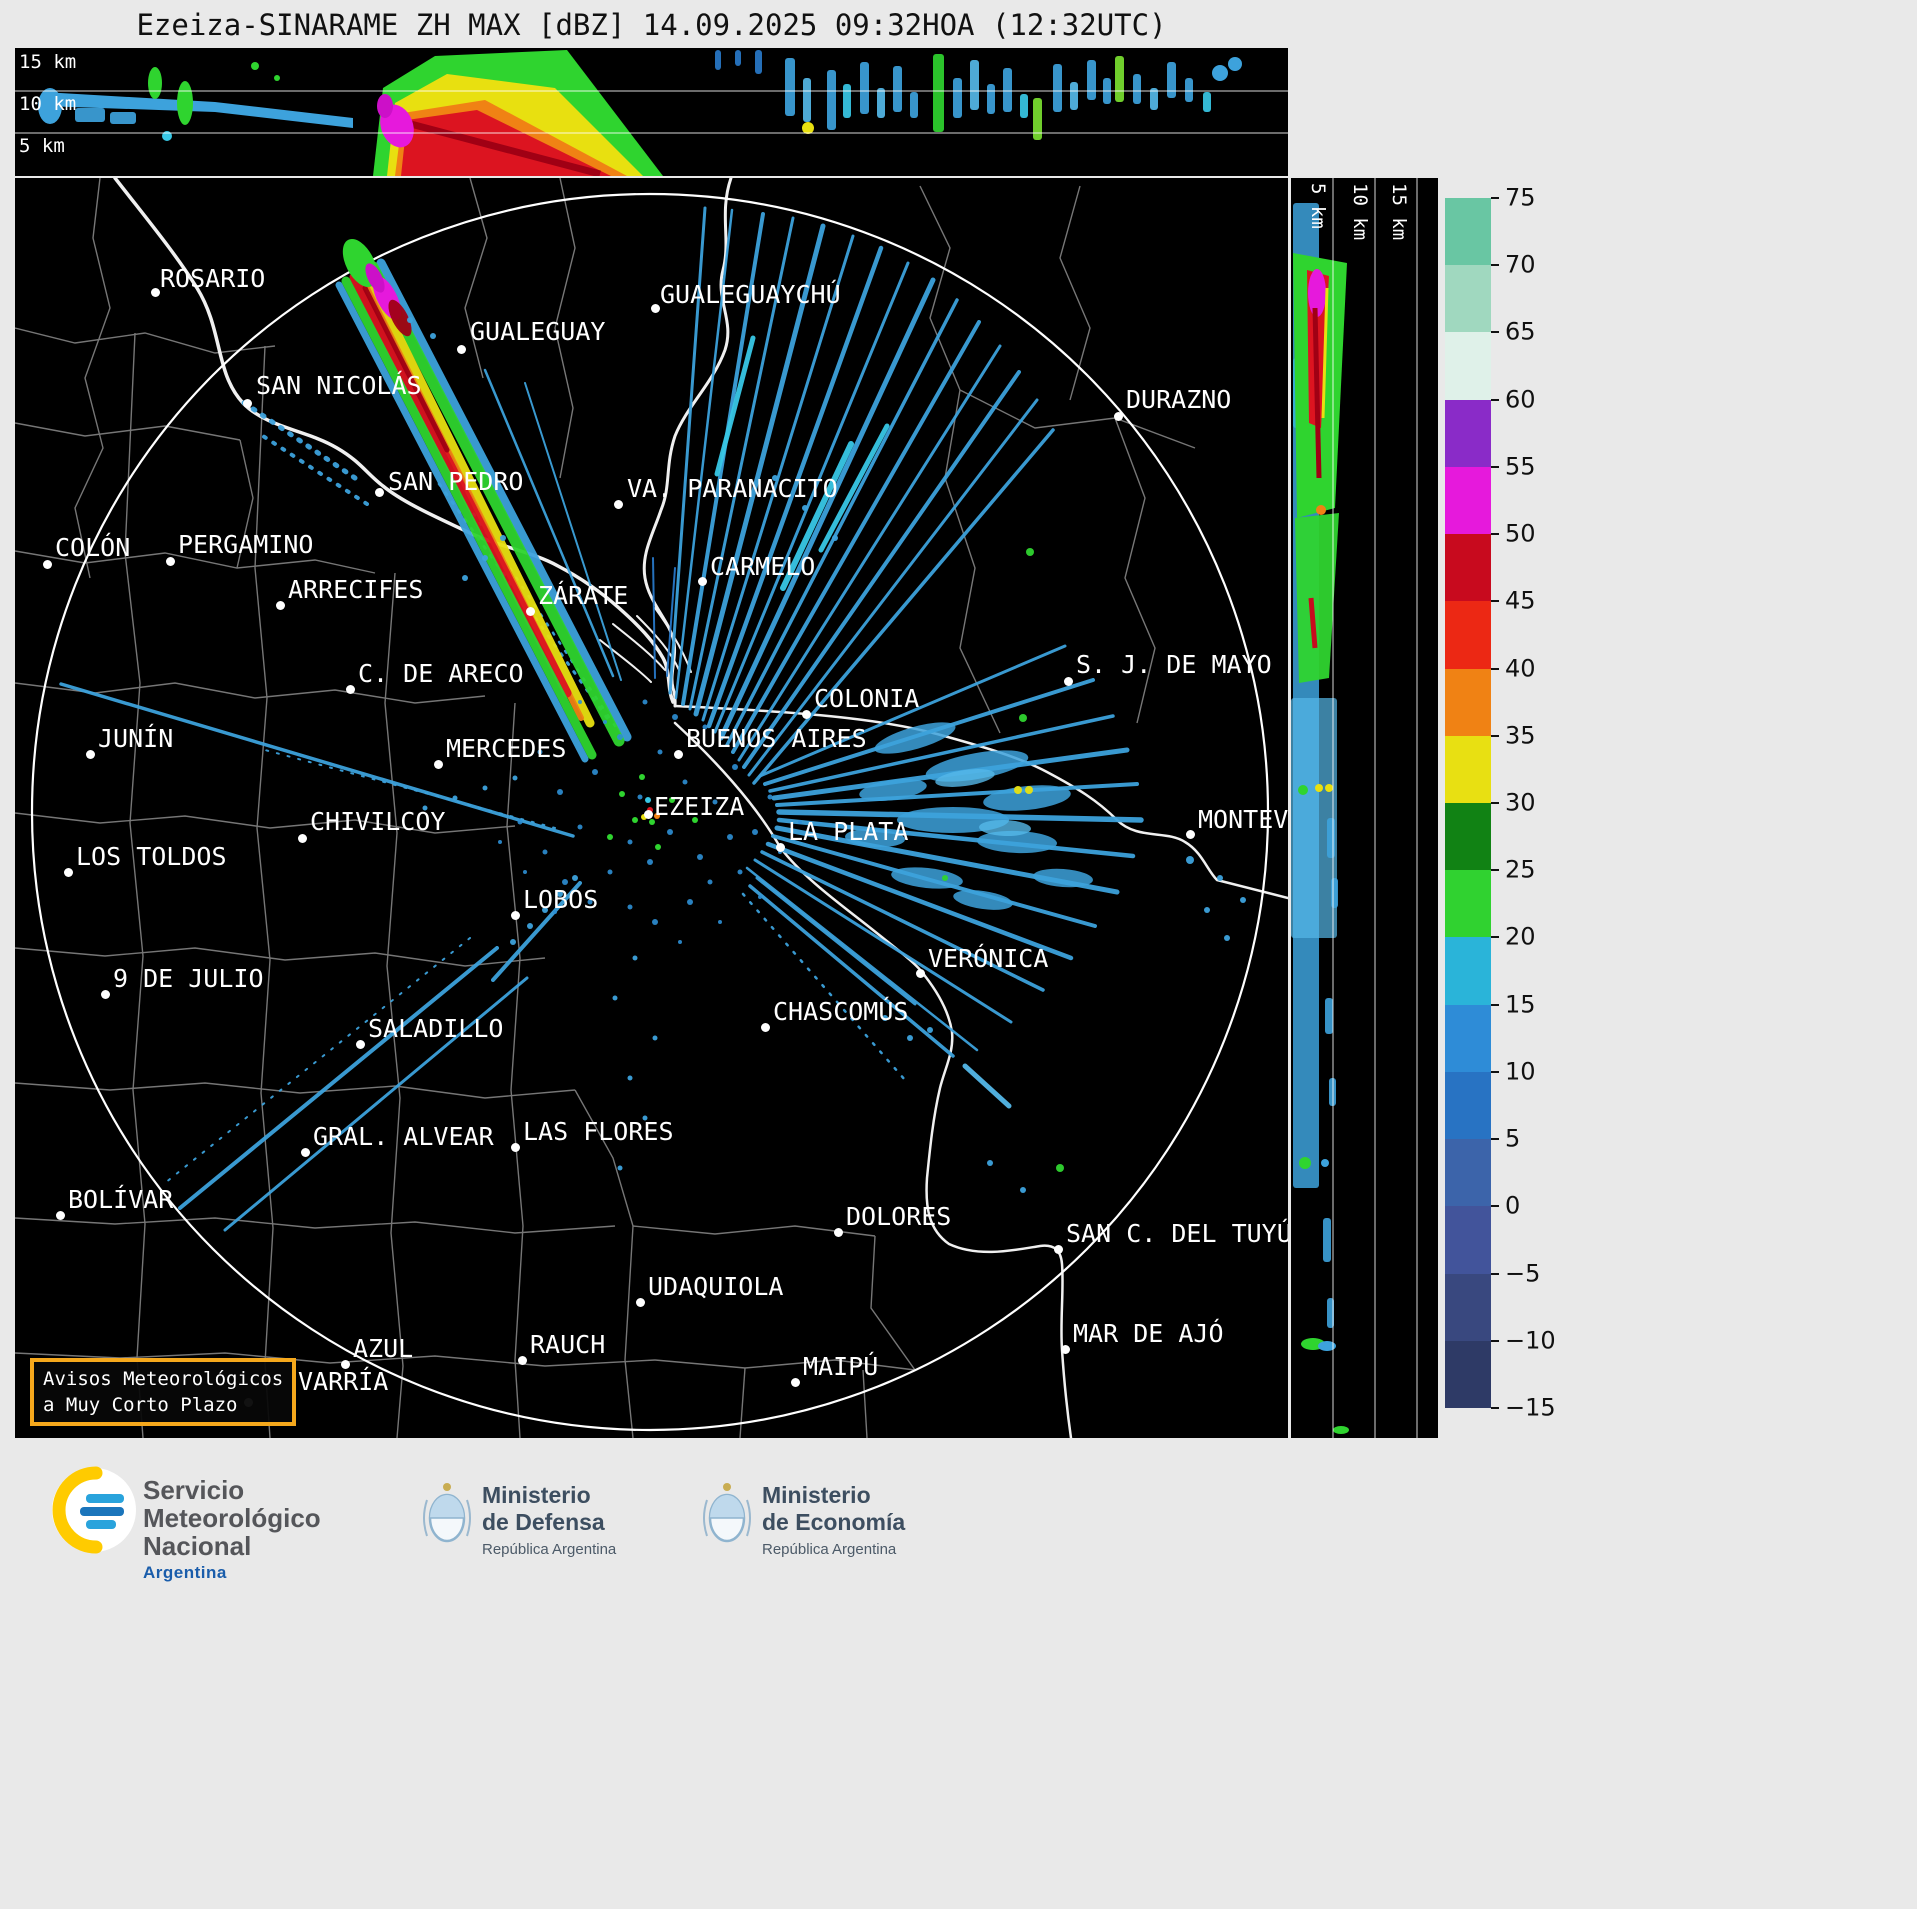 This screenshot has width=1917, height=1909. Describe the element at coordinates (841, 1366) in the screenshot. I see `city-label: MAIPÚ` at that location.